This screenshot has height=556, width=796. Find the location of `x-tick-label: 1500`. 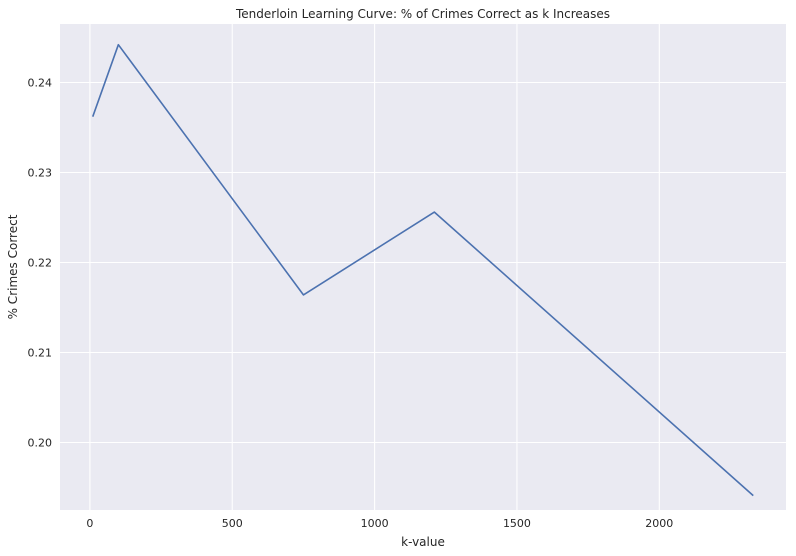

x-tick-label: 1500 is located at coordinates (517, 523).